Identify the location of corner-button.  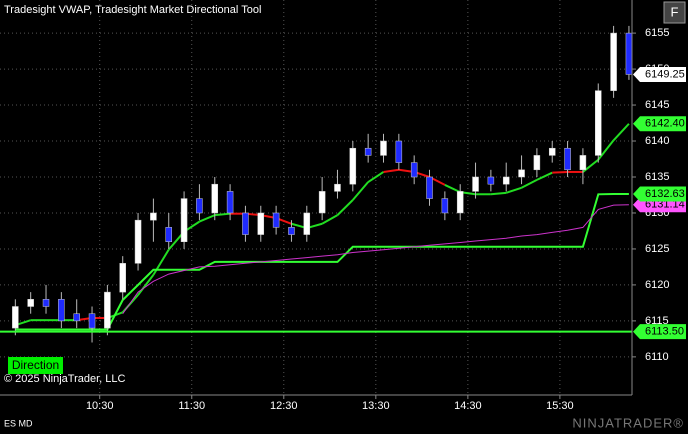
(674, 12).